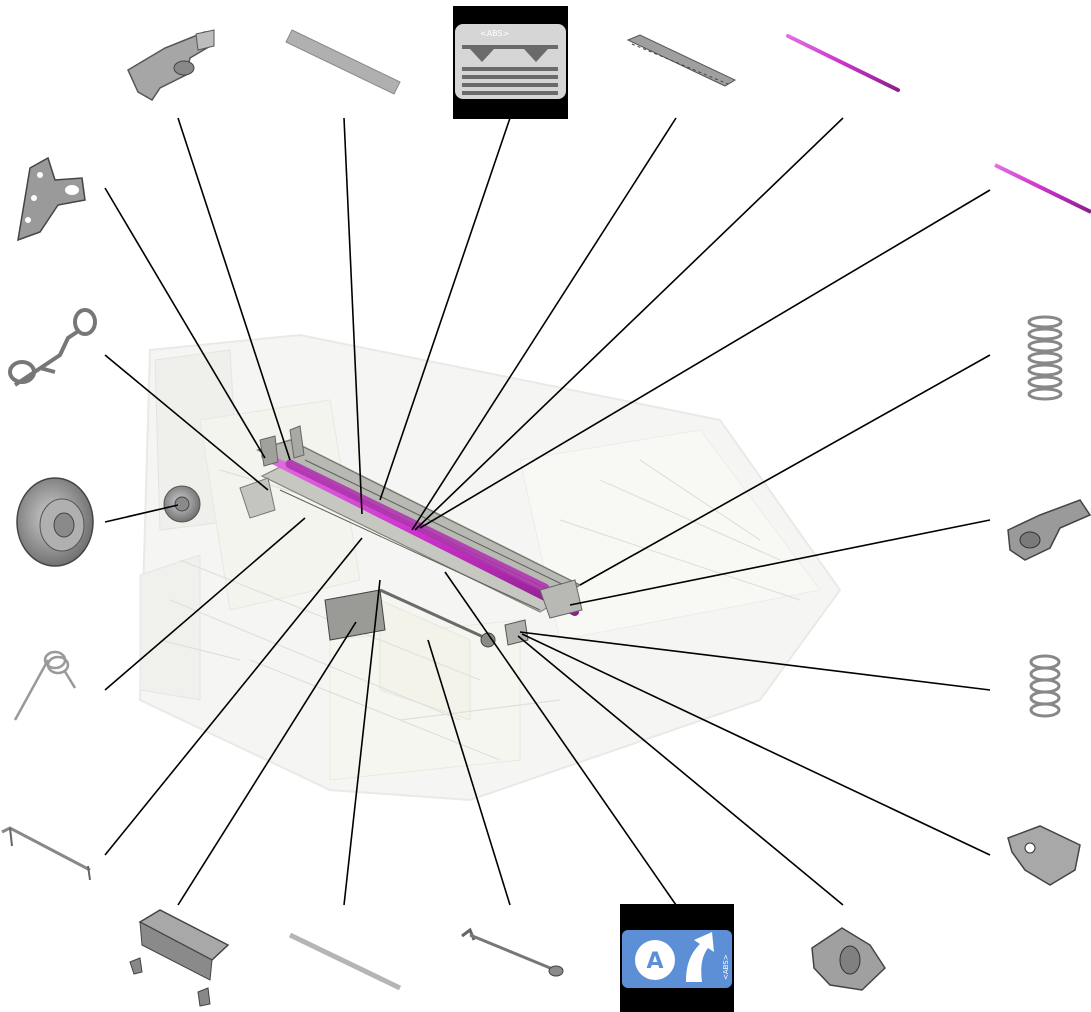  I want to click on bottom-label-tag: <ABS>, so click(726, 967).